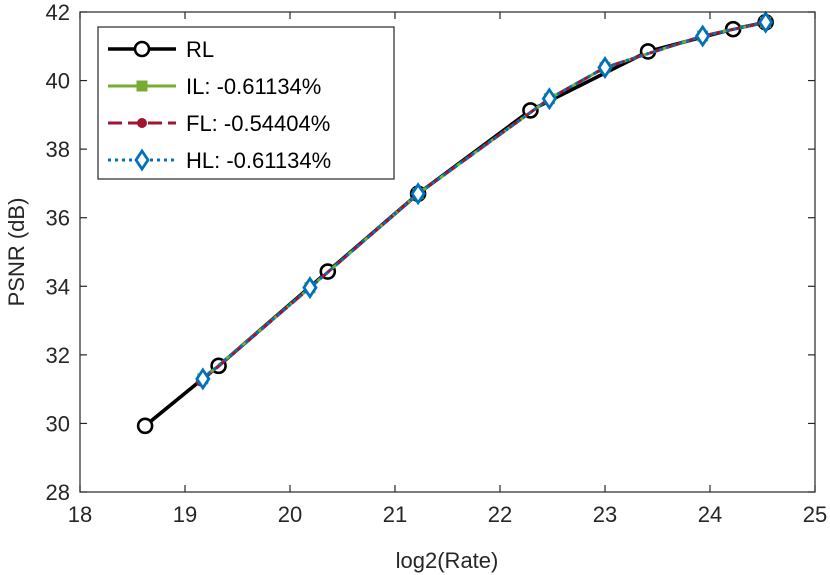 This screenshot has height=575, width=830. Describe the element at coordinates (80, 514) in the screenshot. I see `x-tick-label: 18` at that location.